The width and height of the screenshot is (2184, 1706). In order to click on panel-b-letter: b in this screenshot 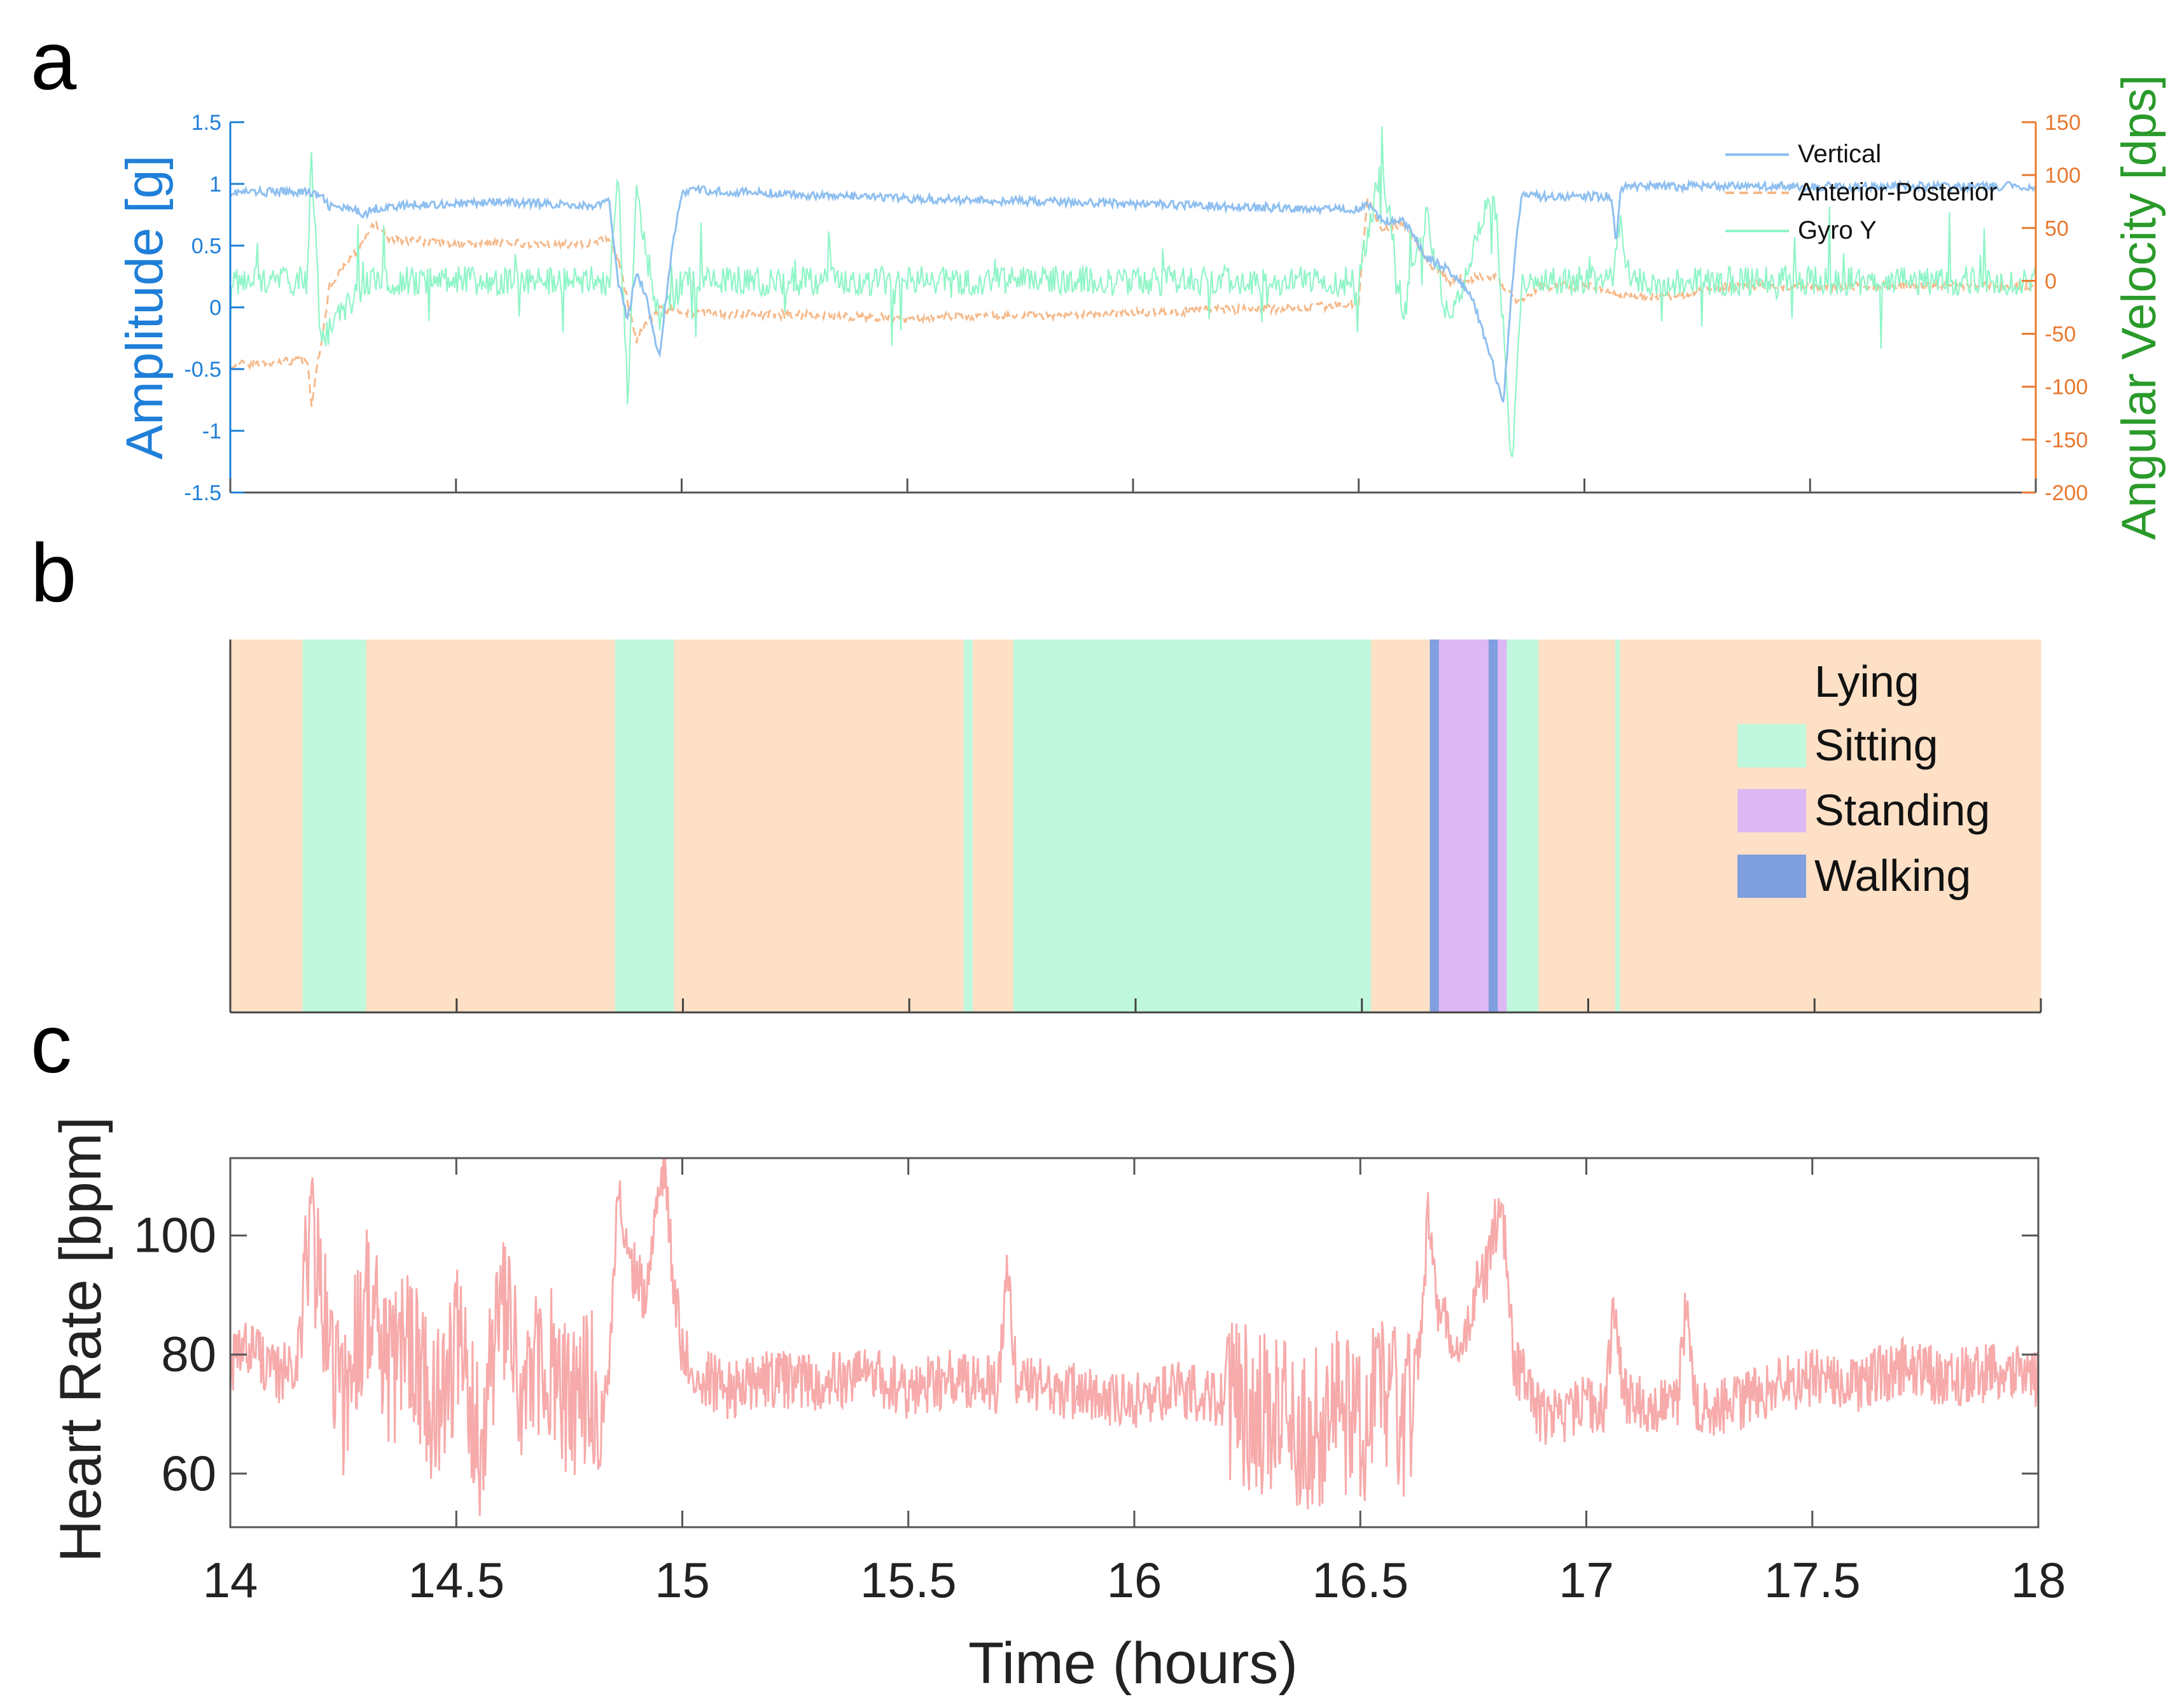, I will do `click(54, 572)`.